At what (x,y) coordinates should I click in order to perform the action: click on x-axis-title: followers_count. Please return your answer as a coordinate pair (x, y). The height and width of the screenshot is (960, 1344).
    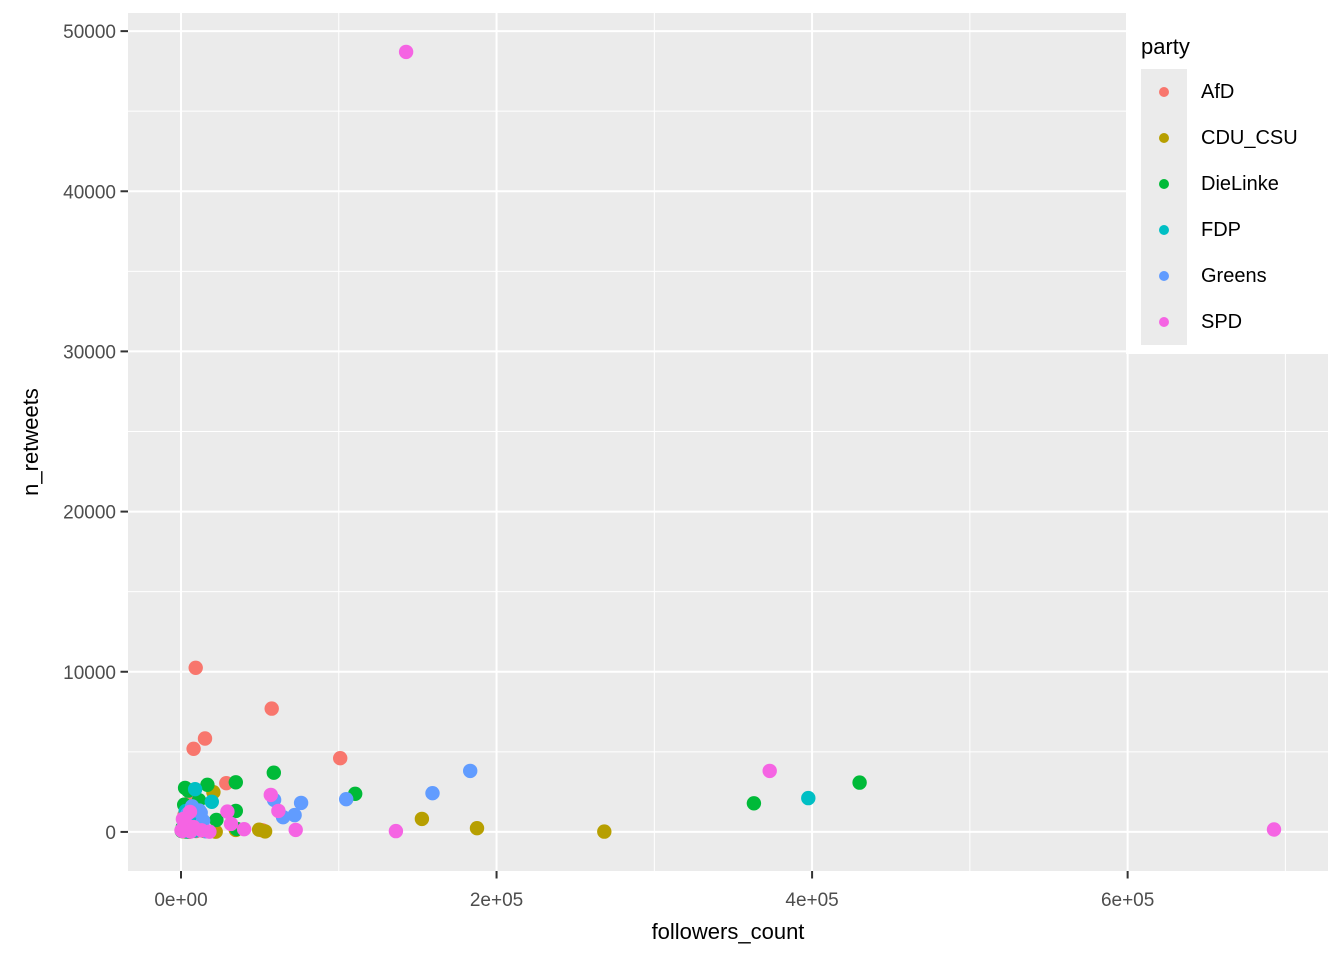
    Looking at the image, I should click on (728, 931).